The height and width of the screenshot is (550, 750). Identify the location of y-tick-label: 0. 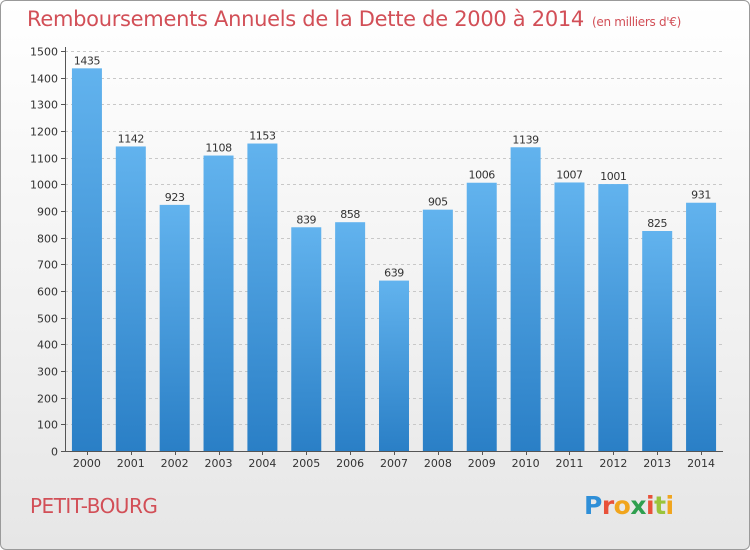
(54, 452).